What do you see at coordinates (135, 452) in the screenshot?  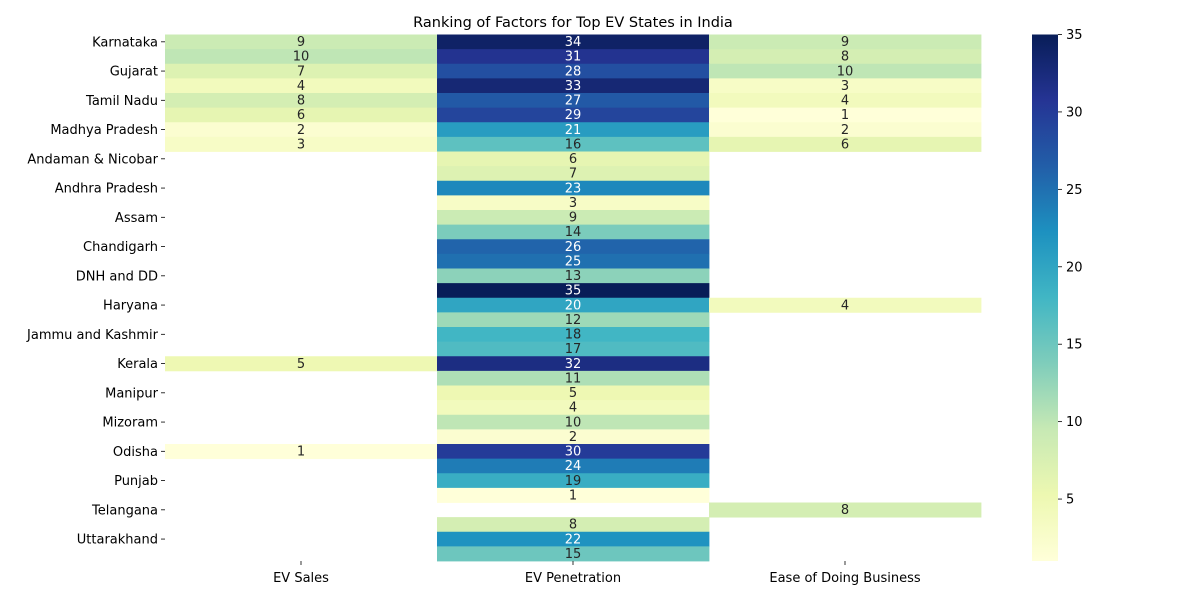 I see `row-label: Odisha` at bounding box center [135, 452].